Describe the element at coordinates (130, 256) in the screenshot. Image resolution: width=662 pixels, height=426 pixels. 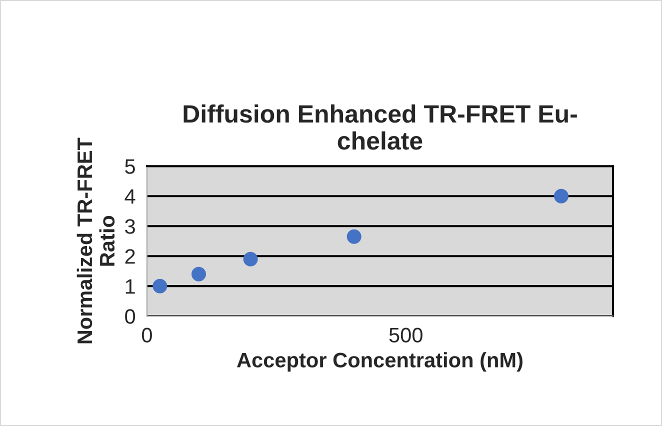
I see `y-tick-label: 2` at that location.